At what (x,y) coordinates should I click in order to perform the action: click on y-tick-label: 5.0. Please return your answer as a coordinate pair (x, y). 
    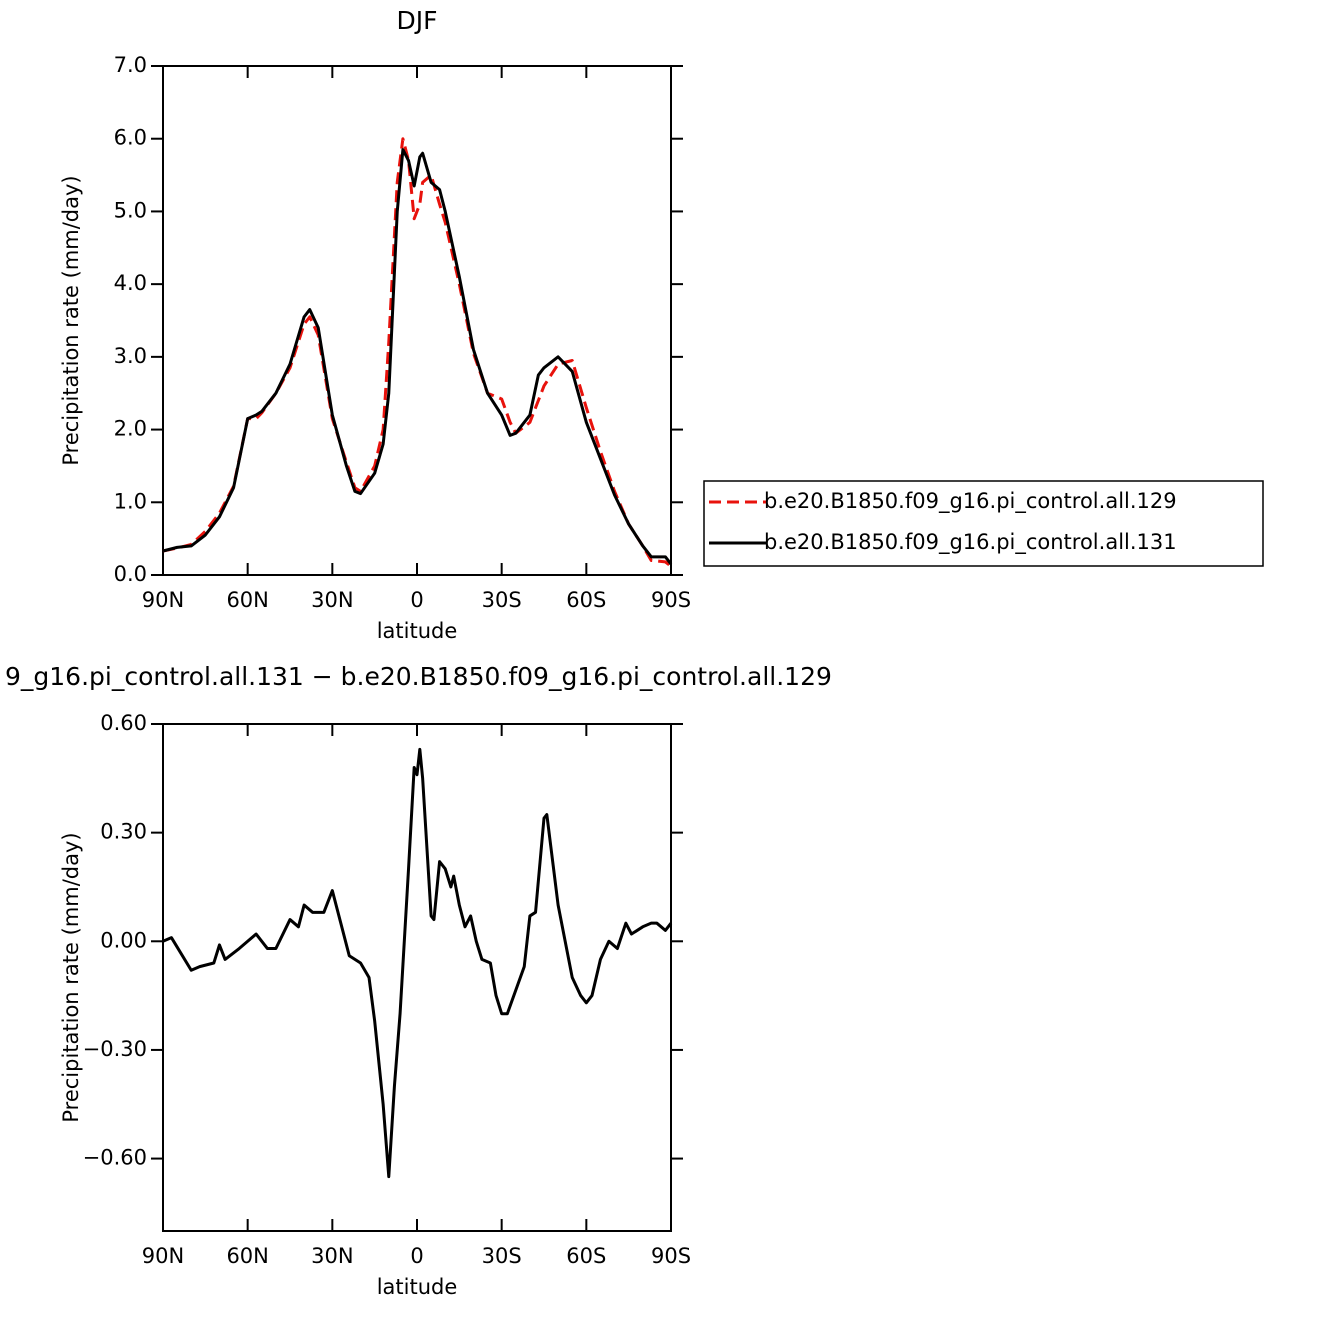
    Looking at the image, I should click on (130, 210).